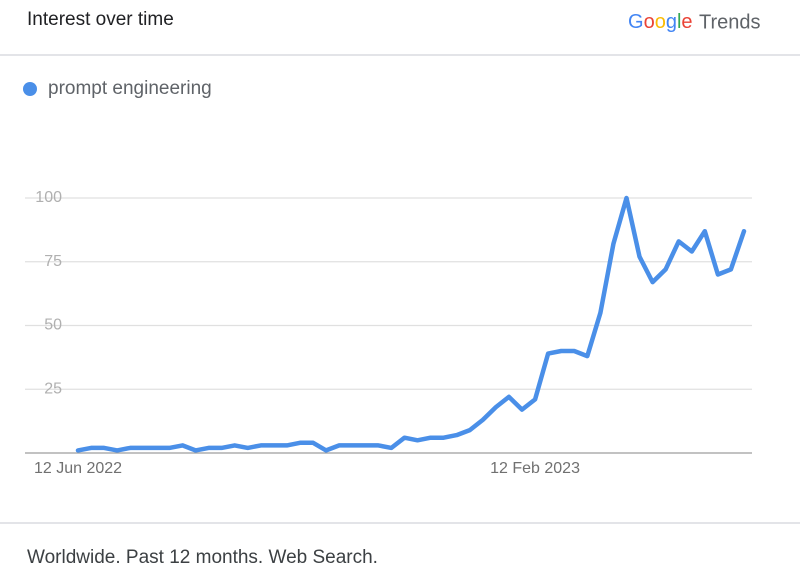  I want to click on y-tick-label: 75, so click(53, 261).